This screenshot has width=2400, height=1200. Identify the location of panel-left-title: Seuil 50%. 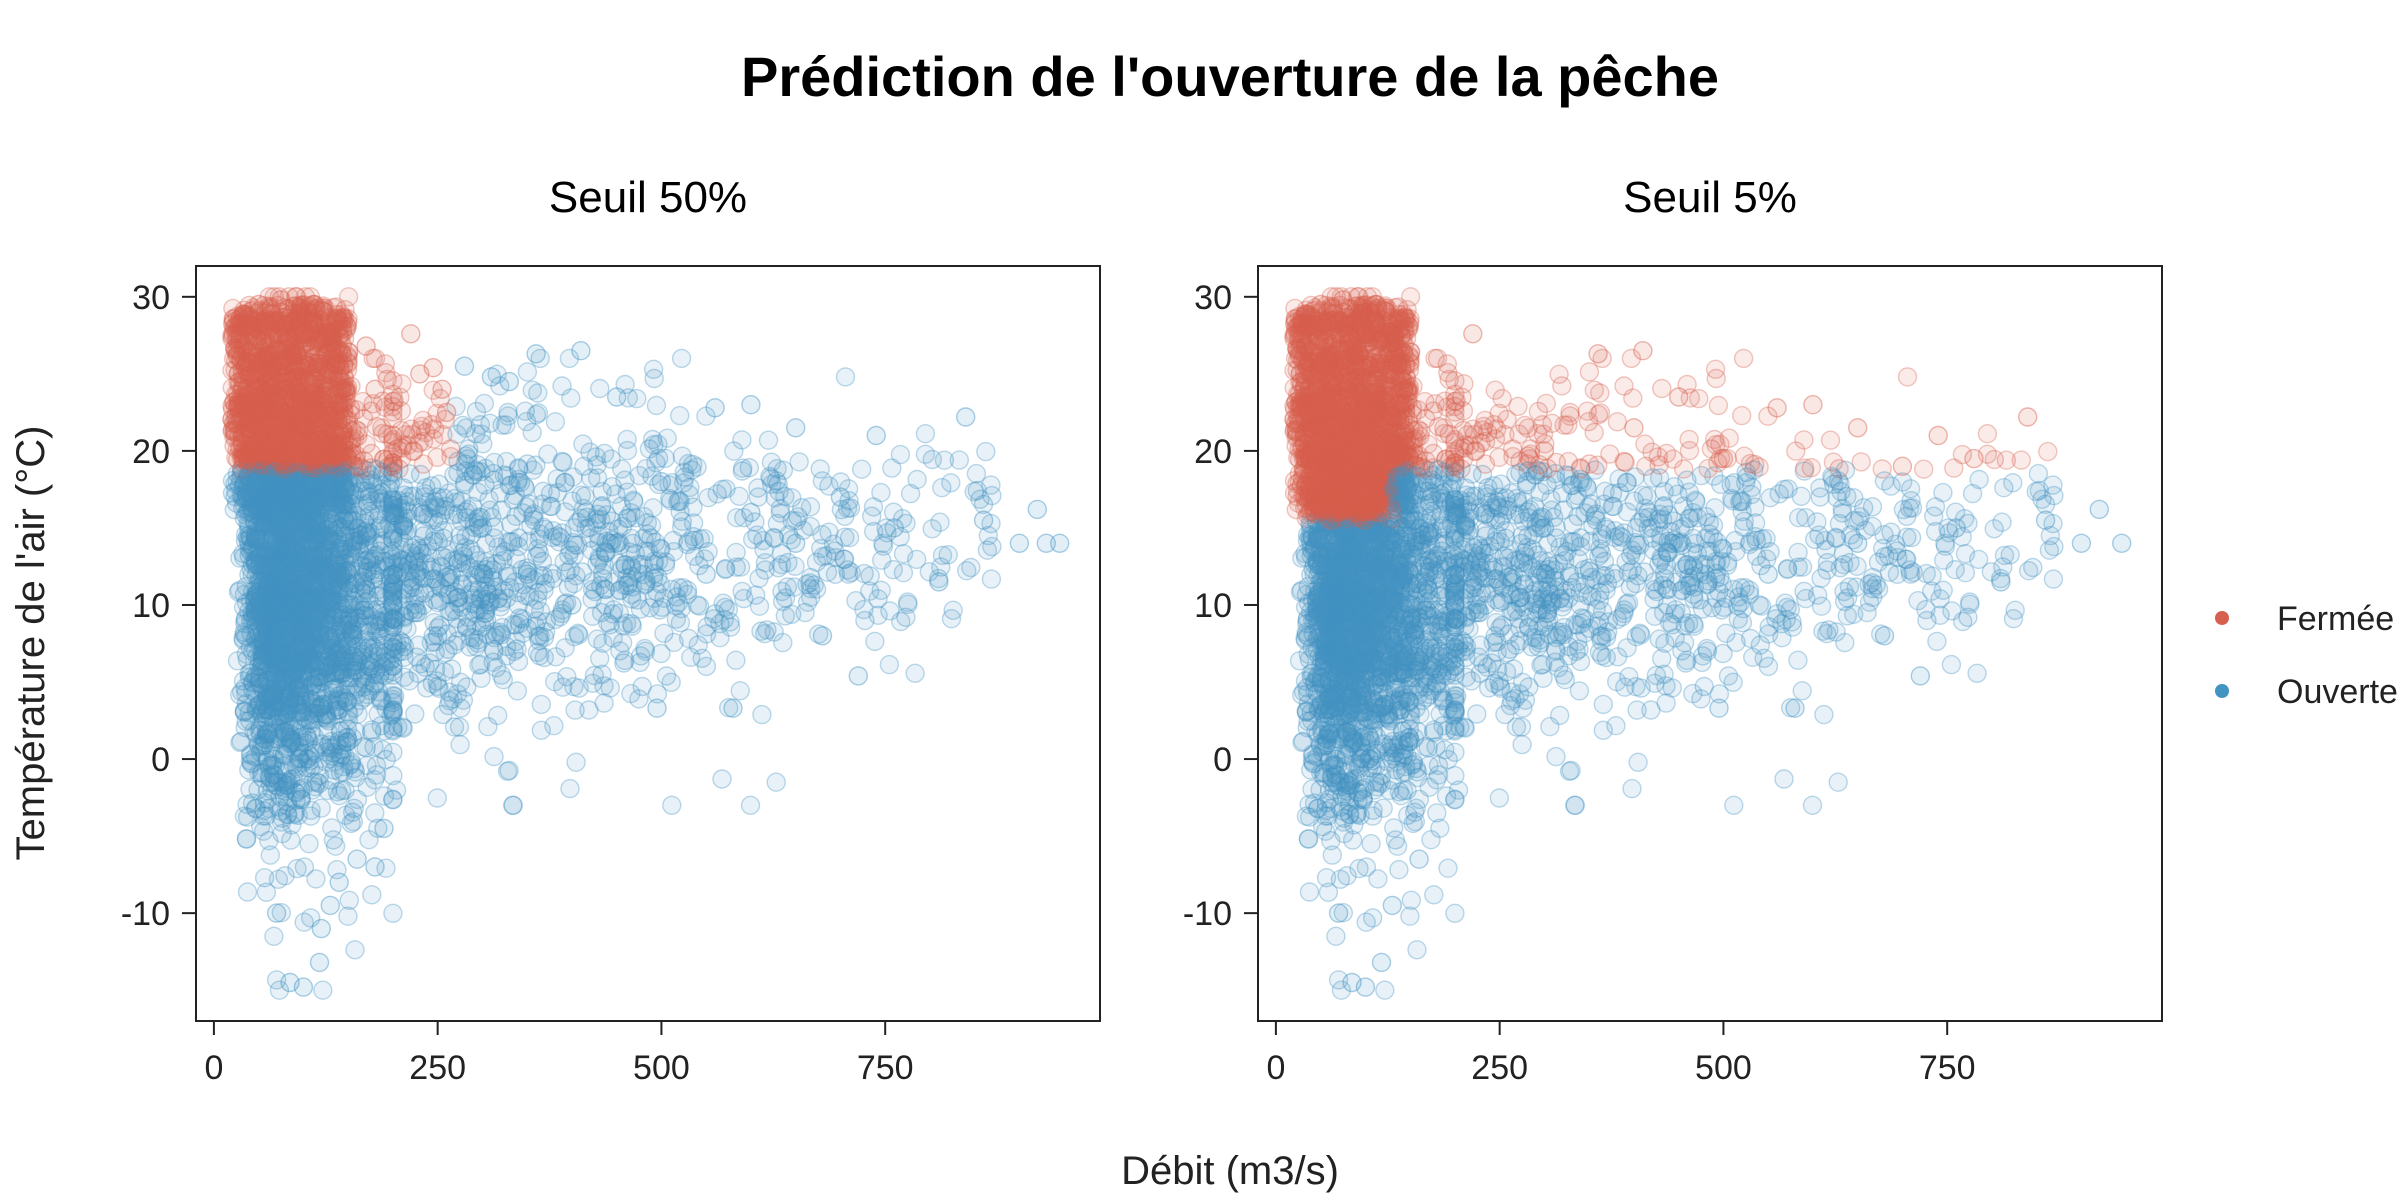
(648, 197).